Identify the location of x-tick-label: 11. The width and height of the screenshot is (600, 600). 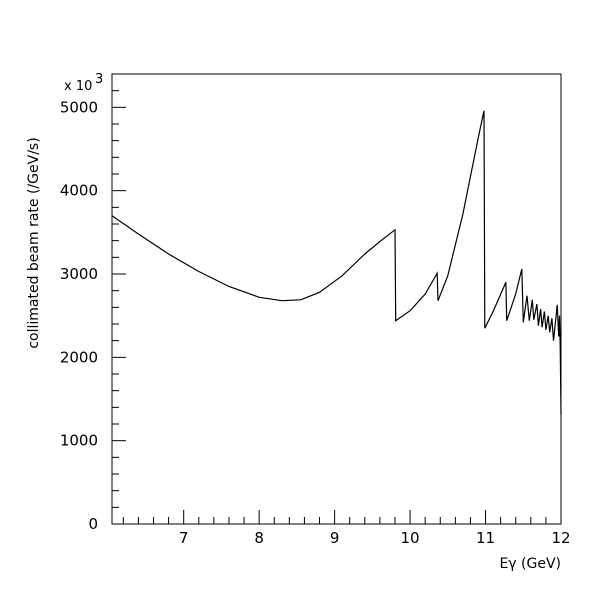
(485, 538).